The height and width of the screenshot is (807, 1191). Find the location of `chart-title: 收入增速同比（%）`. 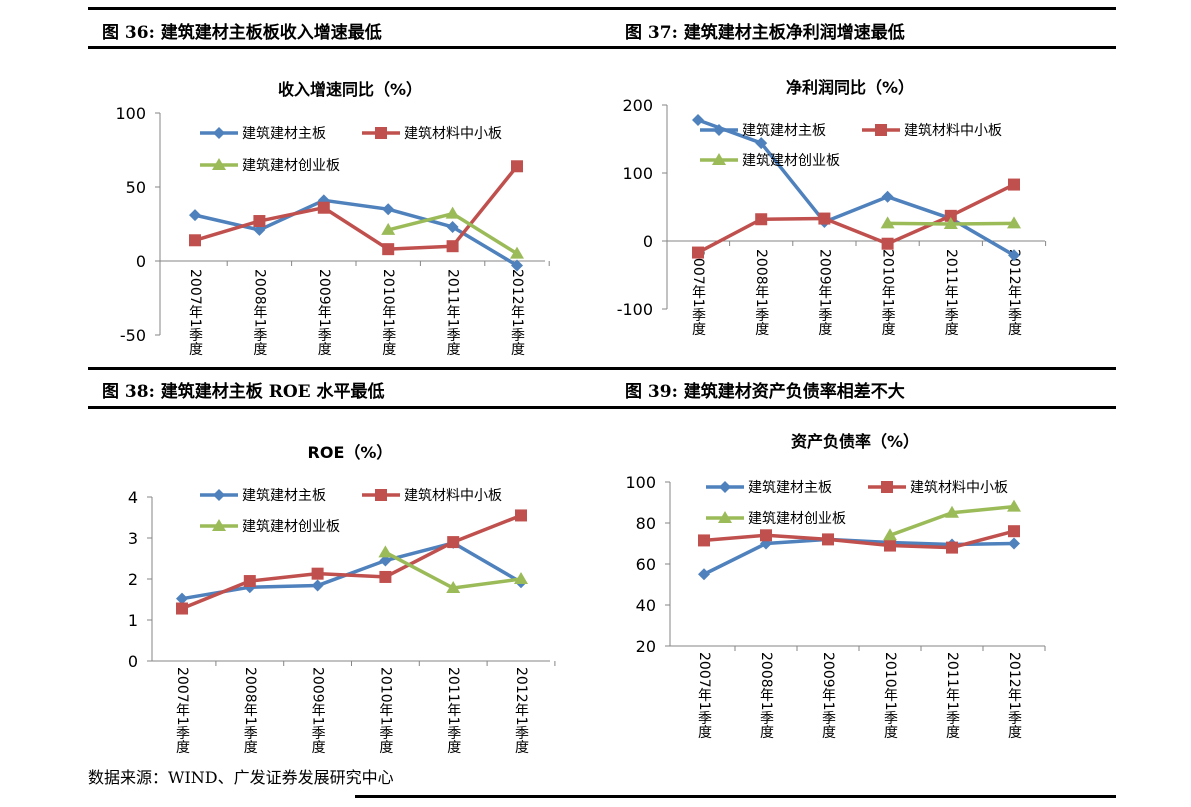

chart-title: 收入增速同比（%） is located at coordinates (350, 89).